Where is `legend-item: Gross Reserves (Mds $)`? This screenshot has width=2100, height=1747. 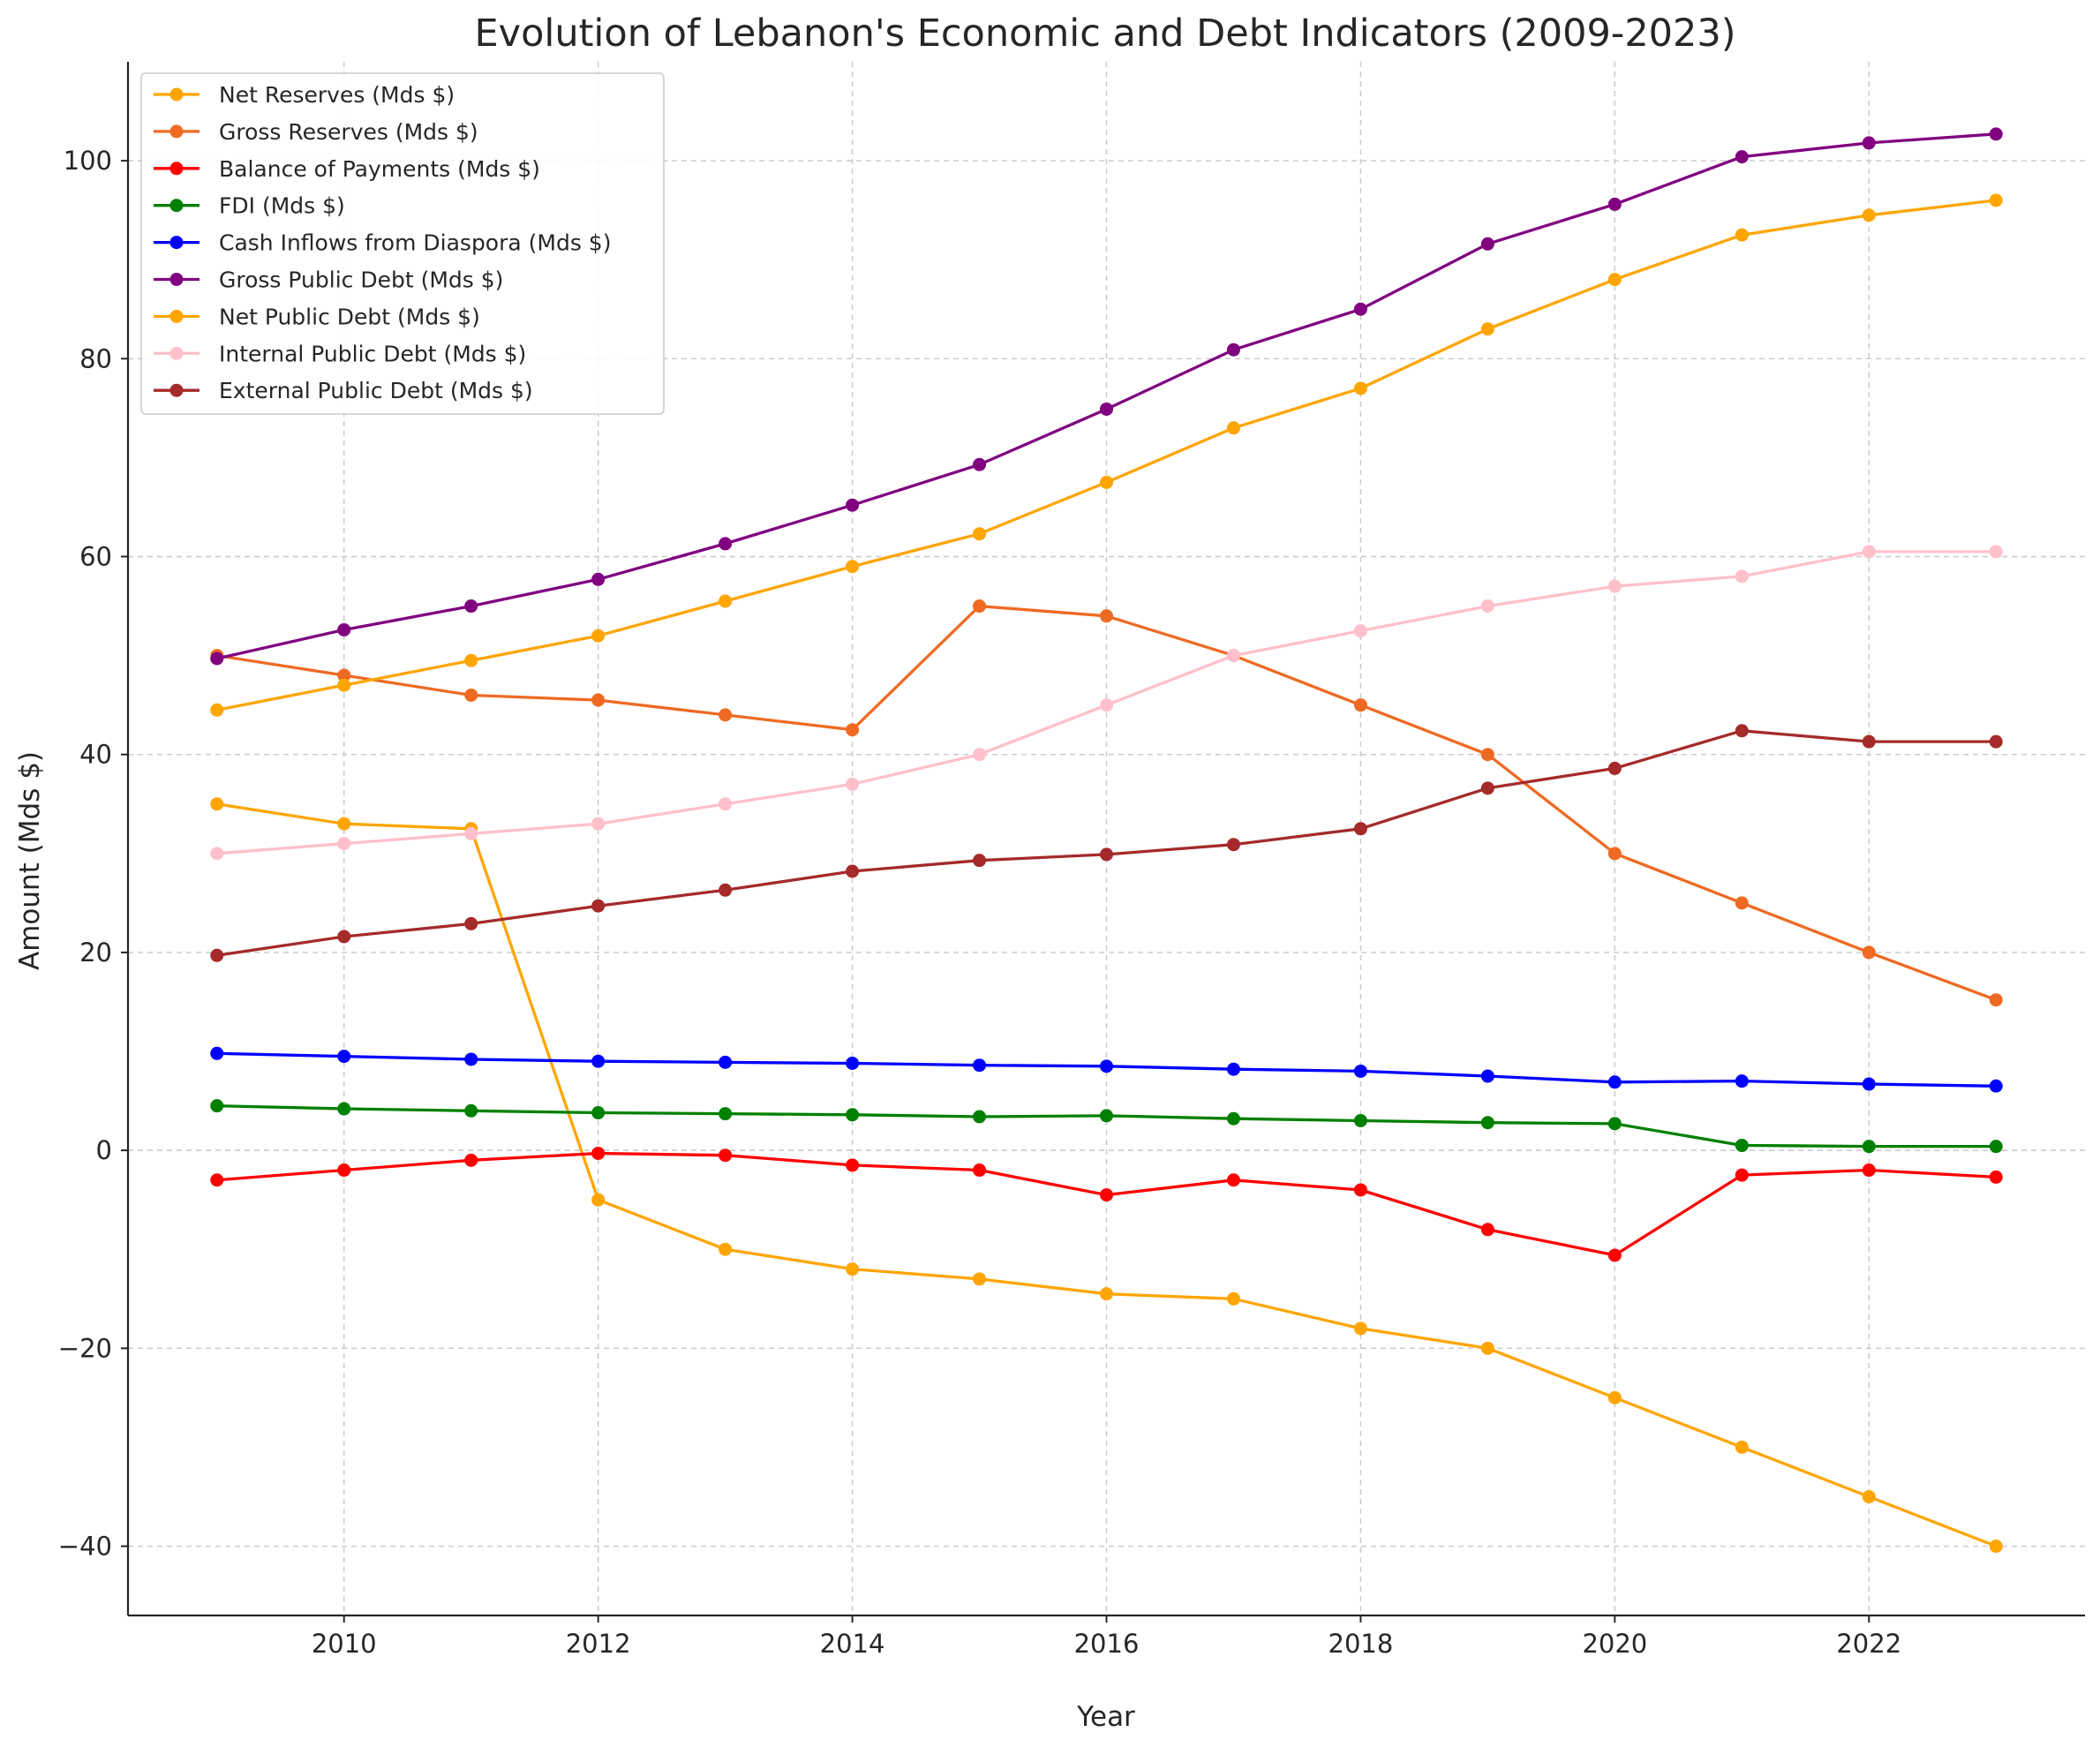
legend-item: Gross Reserves (Mds $) is located at coordinates (316, 132).